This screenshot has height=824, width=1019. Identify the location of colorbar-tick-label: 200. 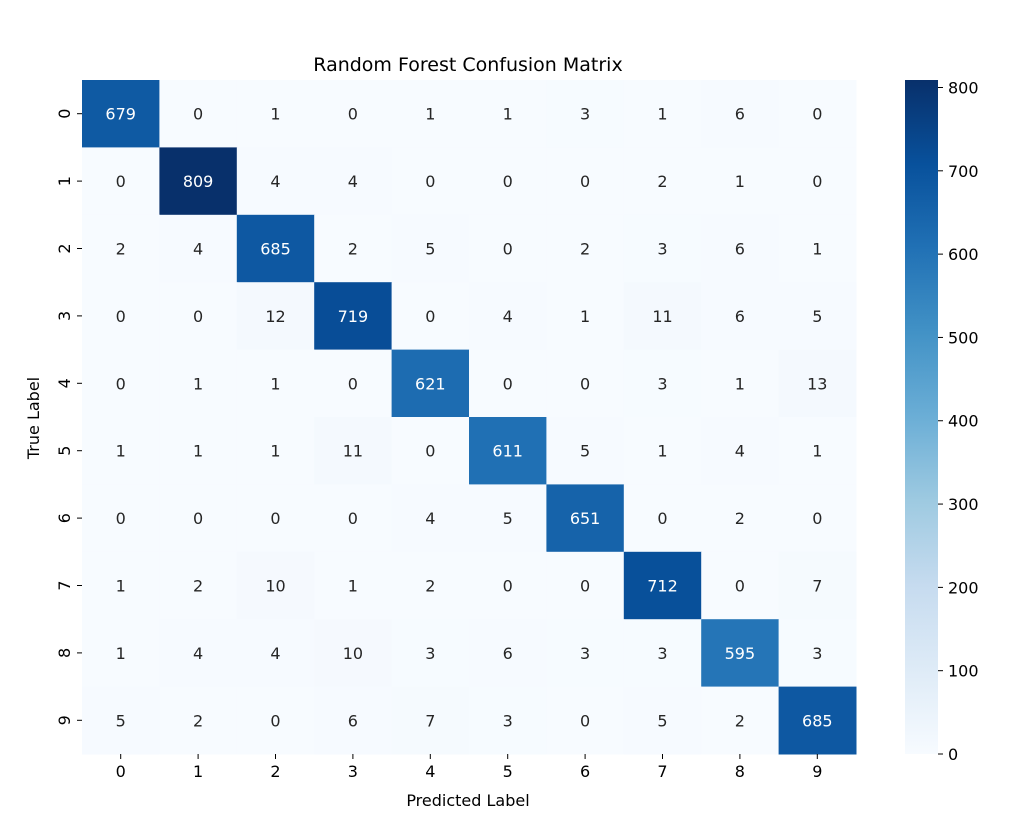
(963, 587).